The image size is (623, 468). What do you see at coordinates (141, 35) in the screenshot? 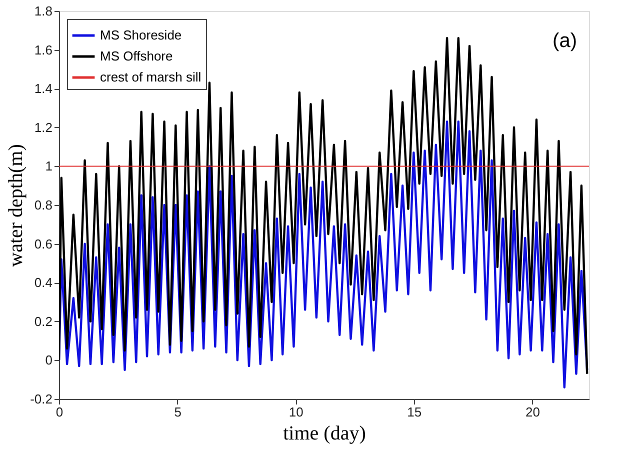
I see `legend-label: MS Shoreside` at bounding box center [141, 35].